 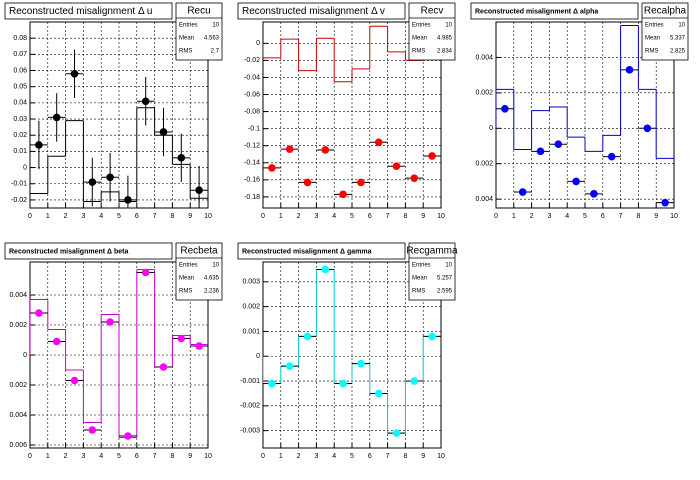 I want to click on y-tick-label: 0.004, so click(x=18, y=295).